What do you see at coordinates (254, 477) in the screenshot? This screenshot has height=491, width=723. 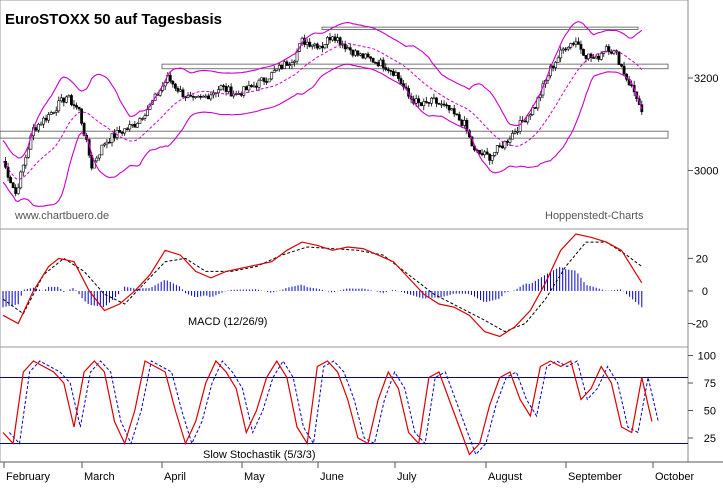 I see `month-label: May` at bounding box center [254, 477].